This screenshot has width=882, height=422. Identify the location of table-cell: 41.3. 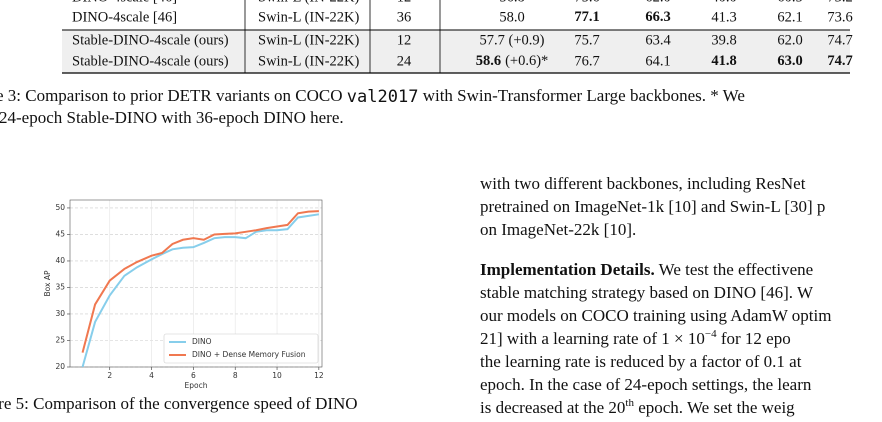
(723, 17).